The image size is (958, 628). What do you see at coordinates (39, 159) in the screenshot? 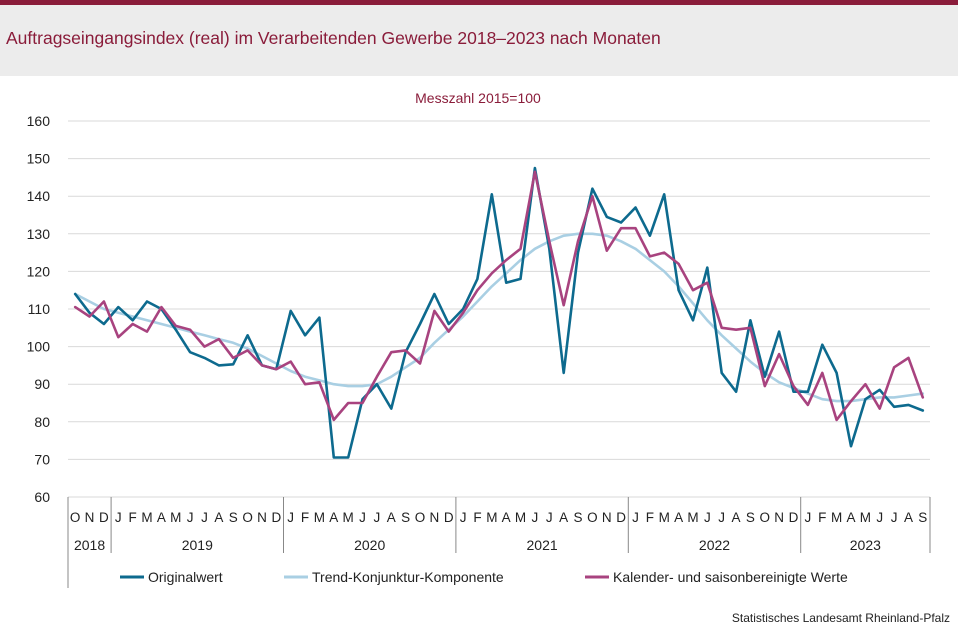
I see `y-tick-label: 150` at bounding box center [39, 159].